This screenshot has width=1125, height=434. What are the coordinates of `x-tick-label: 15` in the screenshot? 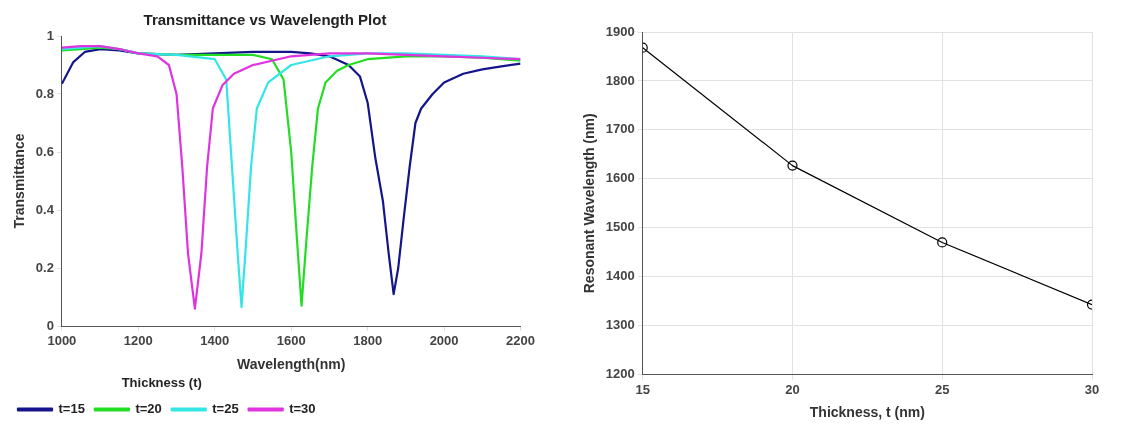 It's located at (642, 389).